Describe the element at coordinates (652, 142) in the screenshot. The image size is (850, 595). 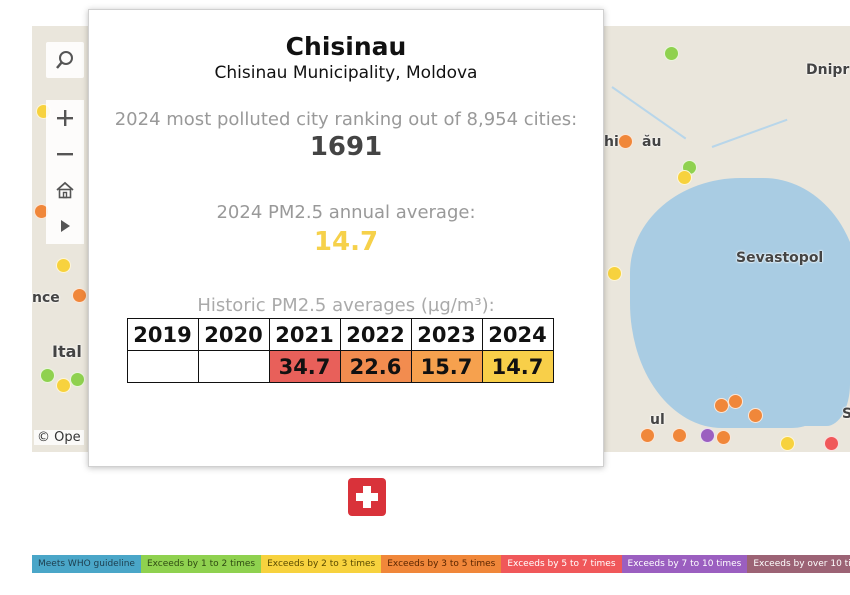
I see `map-label-chisinau-right: ău` at that location.